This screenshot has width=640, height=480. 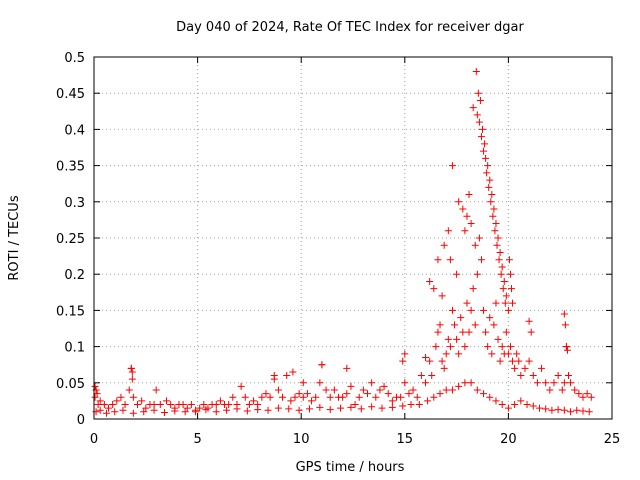 I want to click on y-tick-label: 0.45, so click(x=70, y=94).